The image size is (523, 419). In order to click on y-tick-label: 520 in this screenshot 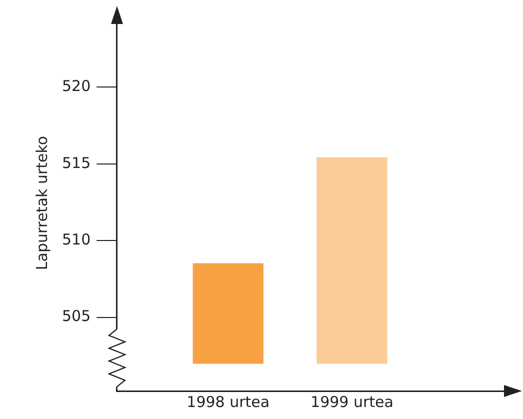, I will do `click(76, 86)`.